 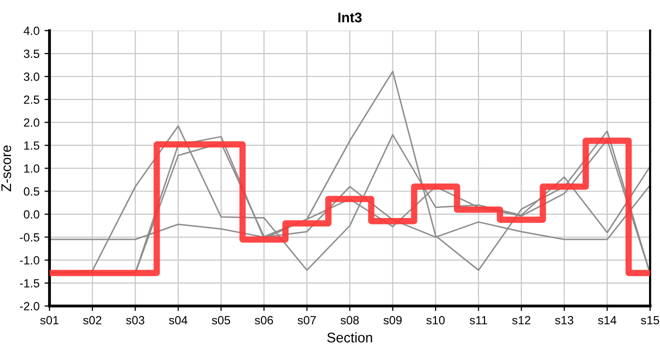 I want to click on y-tick-label: -2.0, so click(x=30, y=306).